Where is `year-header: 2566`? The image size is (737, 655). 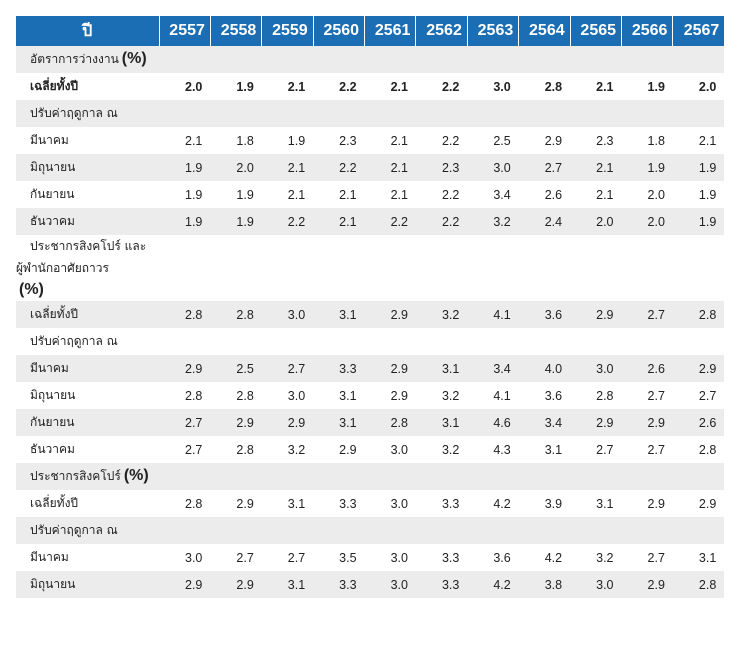
year-header: 2566 is located at coordinates (647, 31).